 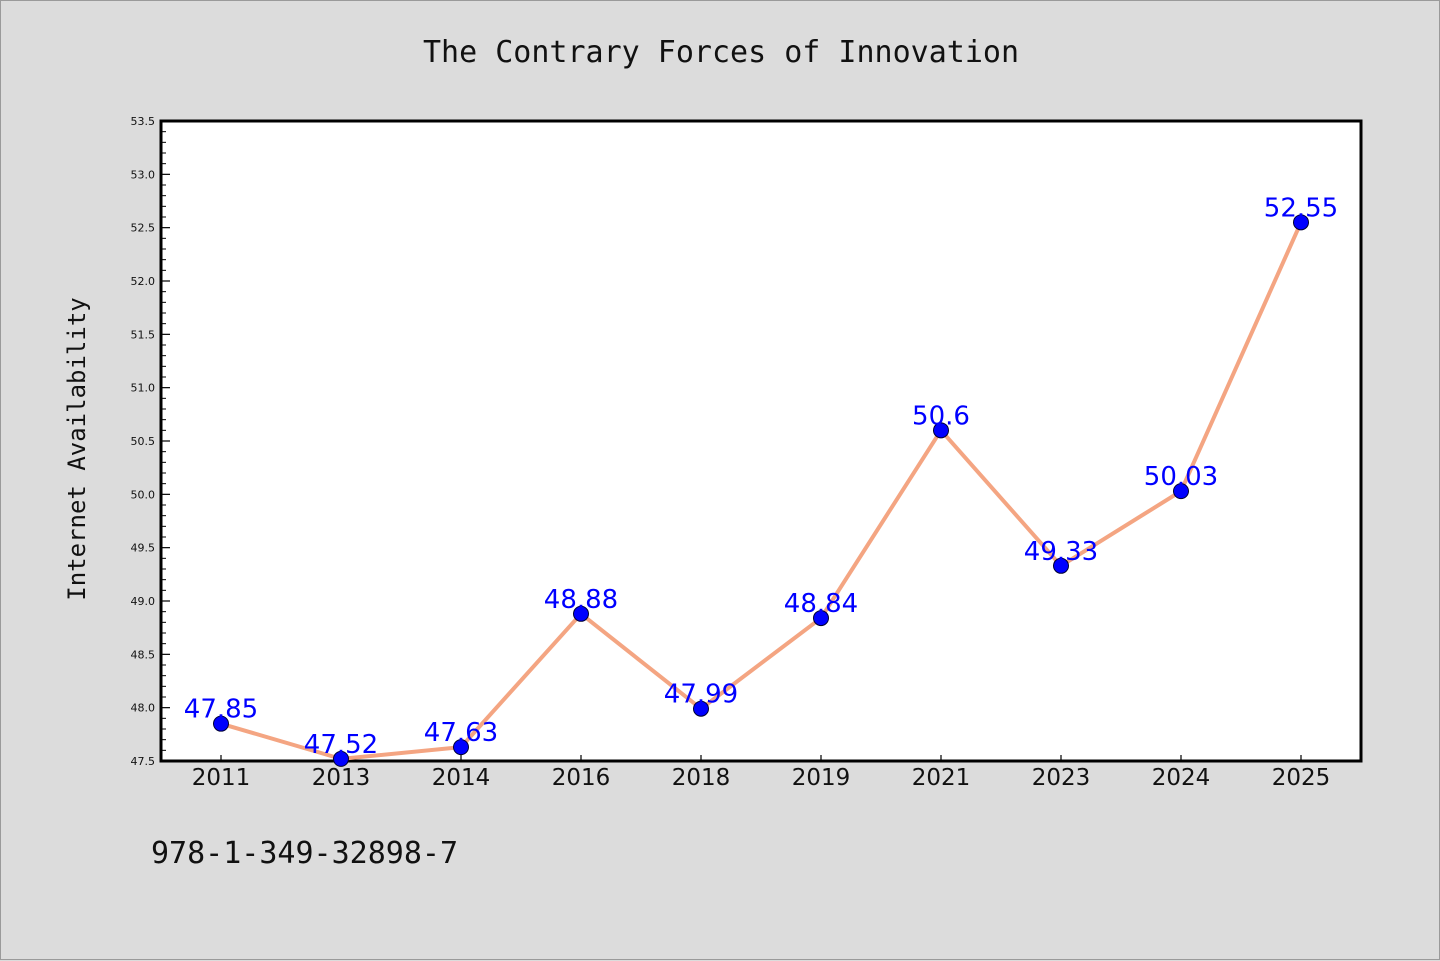 What do you see at coordinates (1061, 552) in the screenshot?
I see `data-label: 49.33` at bounding box center [1061, 552].